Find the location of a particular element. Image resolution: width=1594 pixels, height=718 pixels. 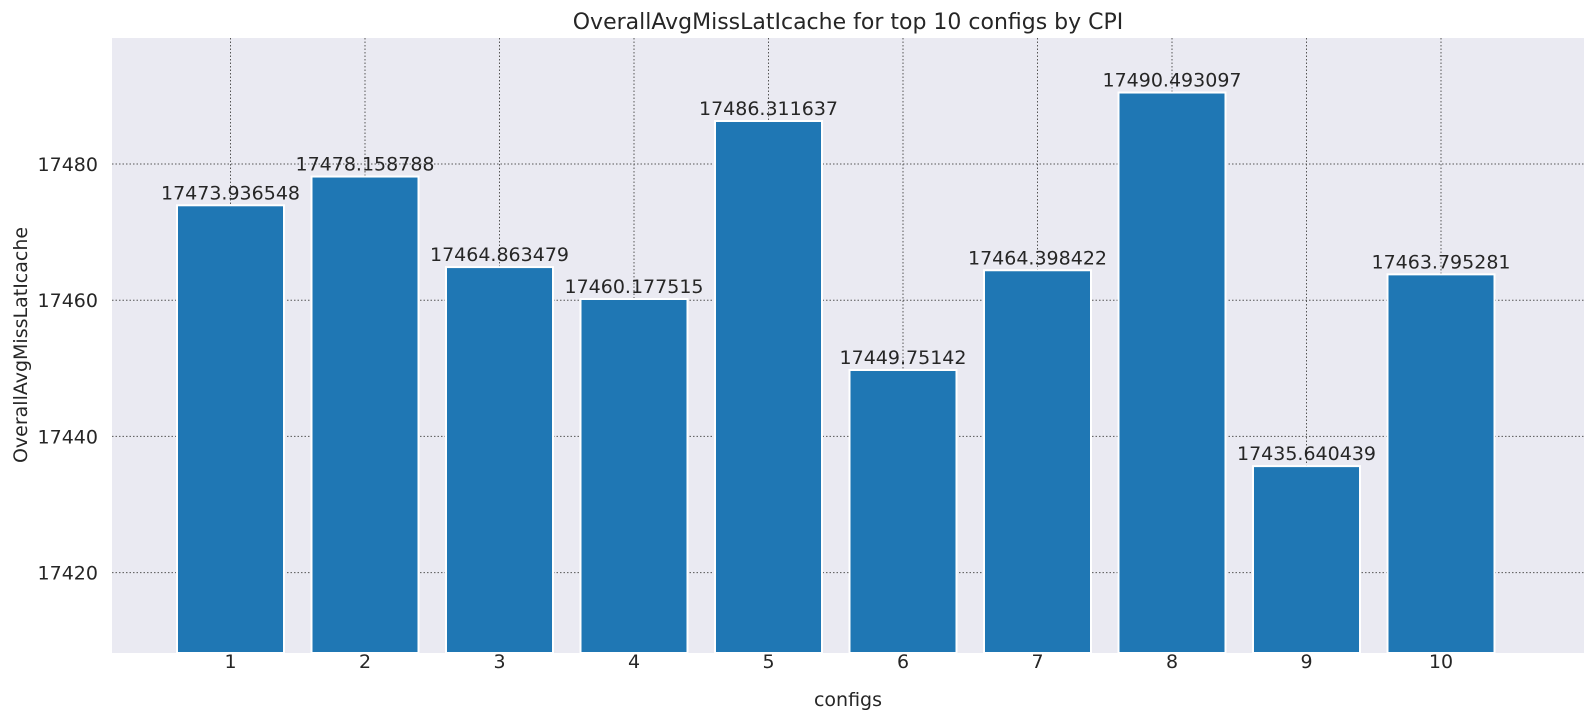

x-tick-label: 4 is located at coordinates (634, 662).